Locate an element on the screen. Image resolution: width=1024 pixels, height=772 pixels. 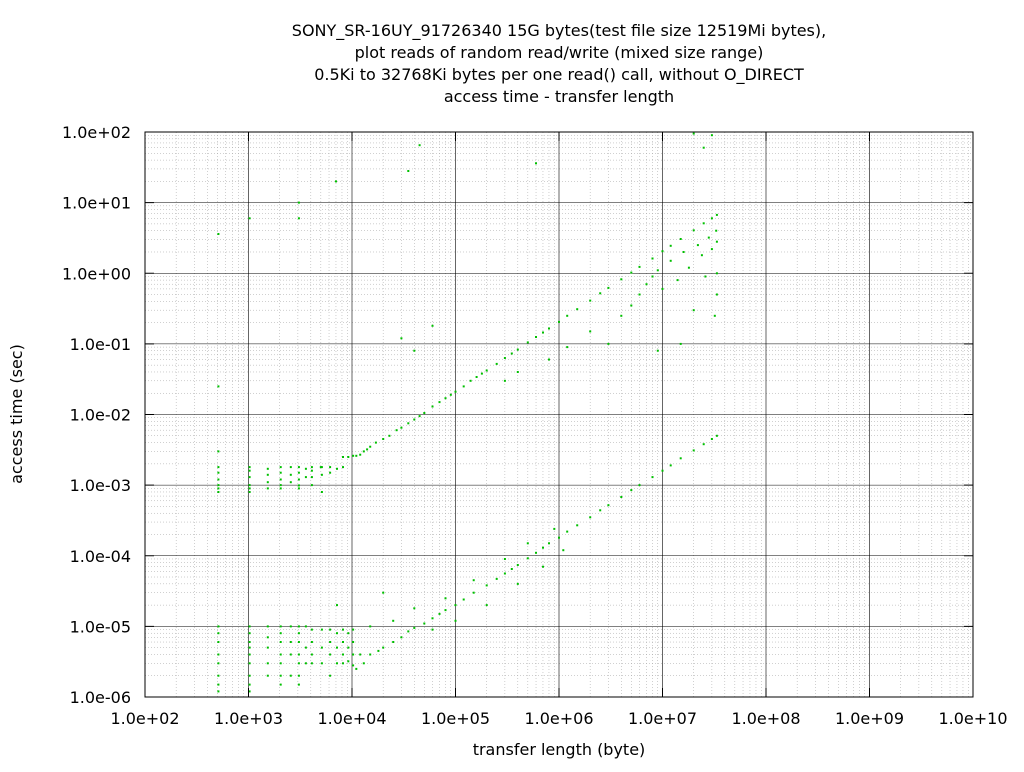
x-tick-label: 1.0e+05 is located at coordinates (455, 718).